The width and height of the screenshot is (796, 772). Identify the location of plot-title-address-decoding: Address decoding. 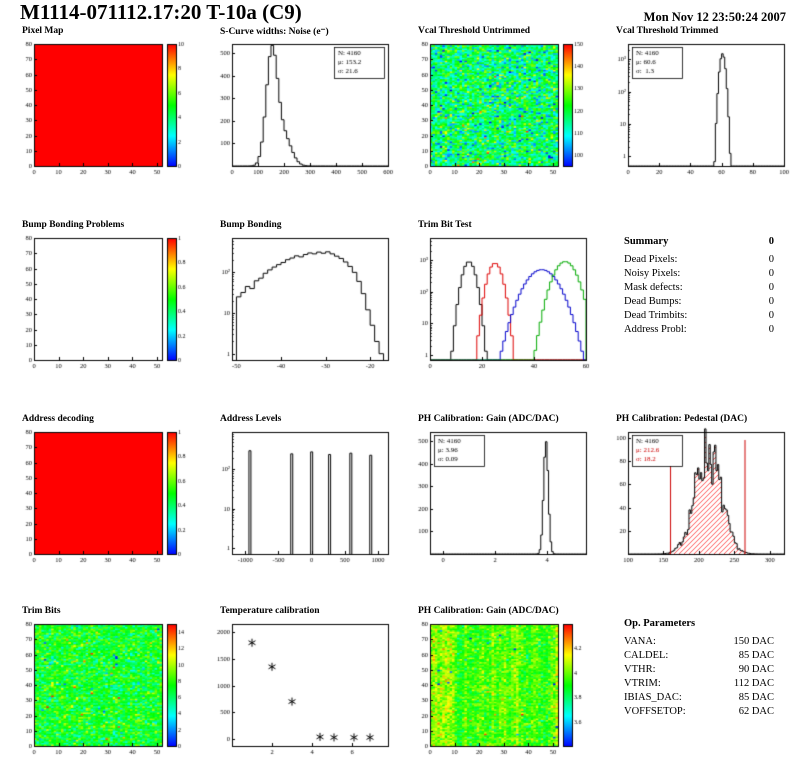
(58, 419).